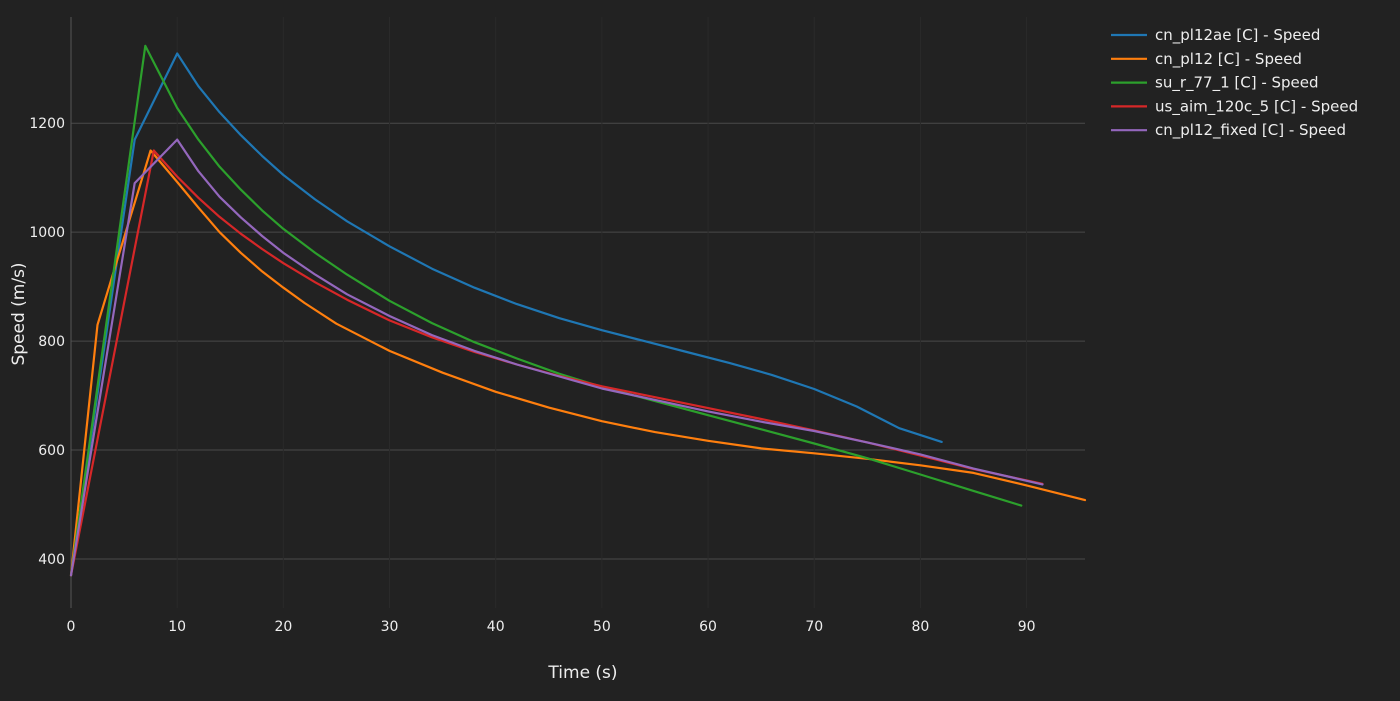 The height and width of the screenshot is (701, 1400). What do you see at coordinates (47, 124) in the screenshot?
I see `y-tick-label: 1200` at bounding box center [47, 124].